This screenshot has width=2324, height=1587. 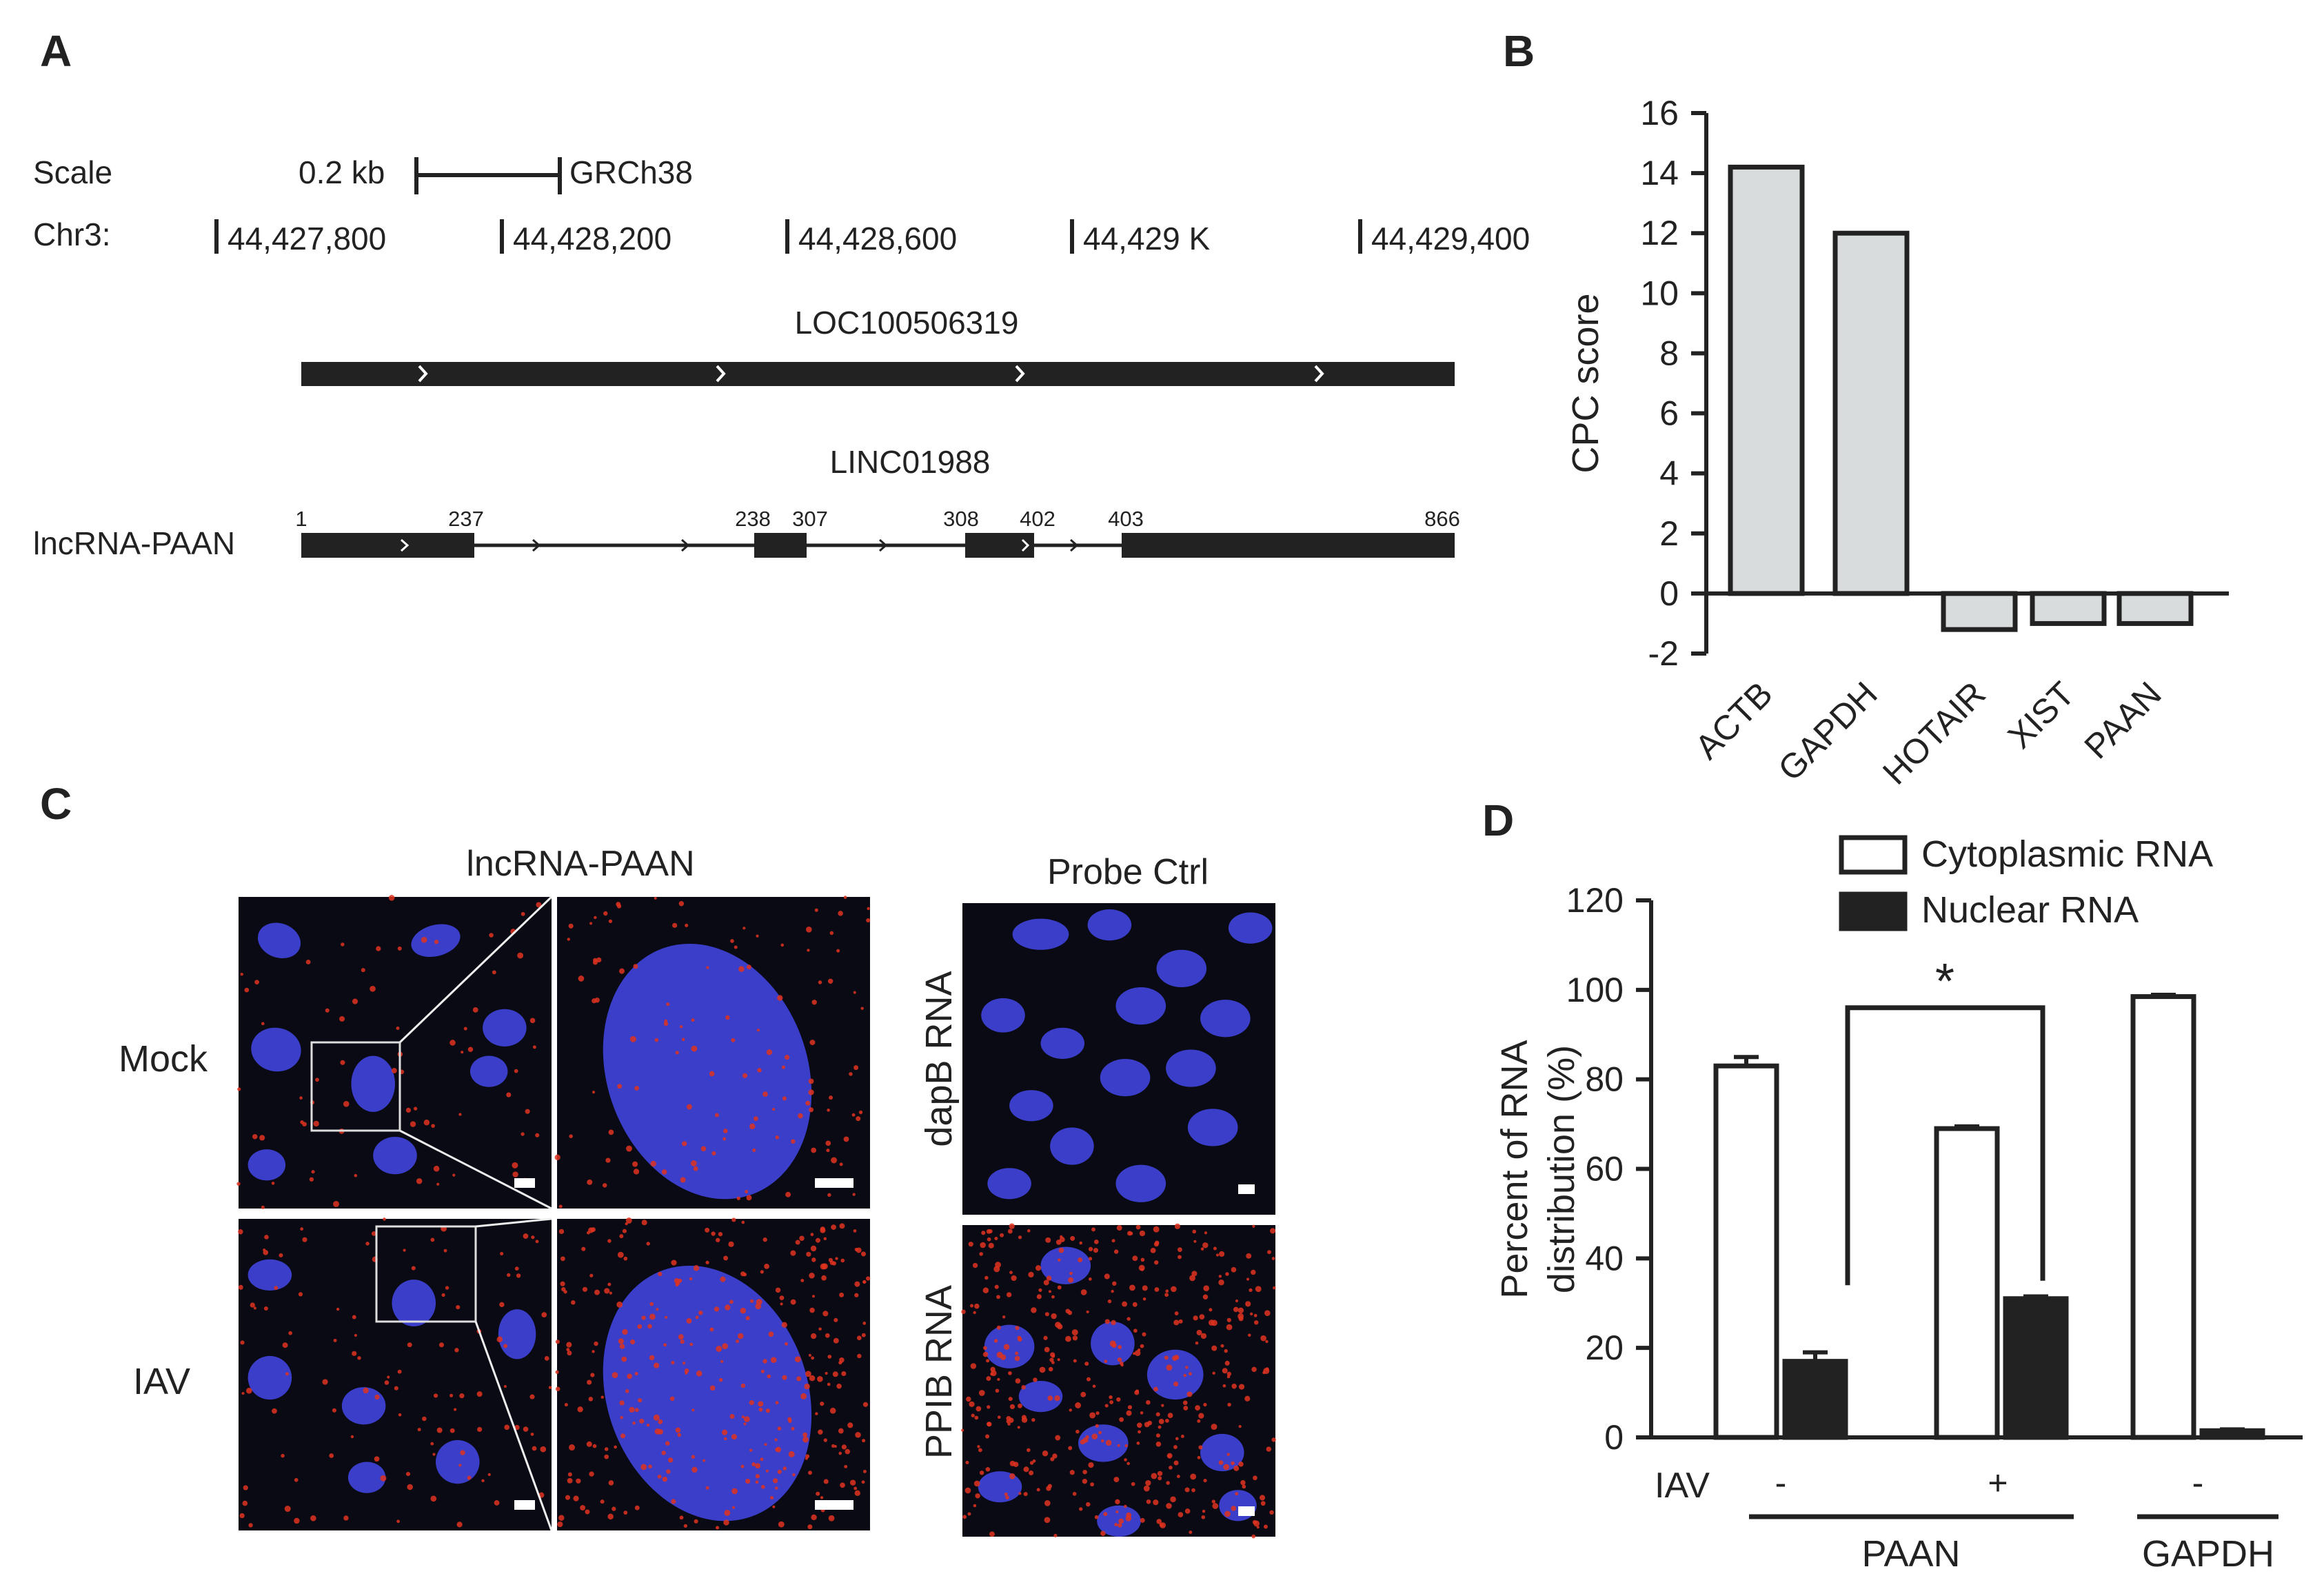 I want to click on scale-label: Scale, so click(x=72, y=172).